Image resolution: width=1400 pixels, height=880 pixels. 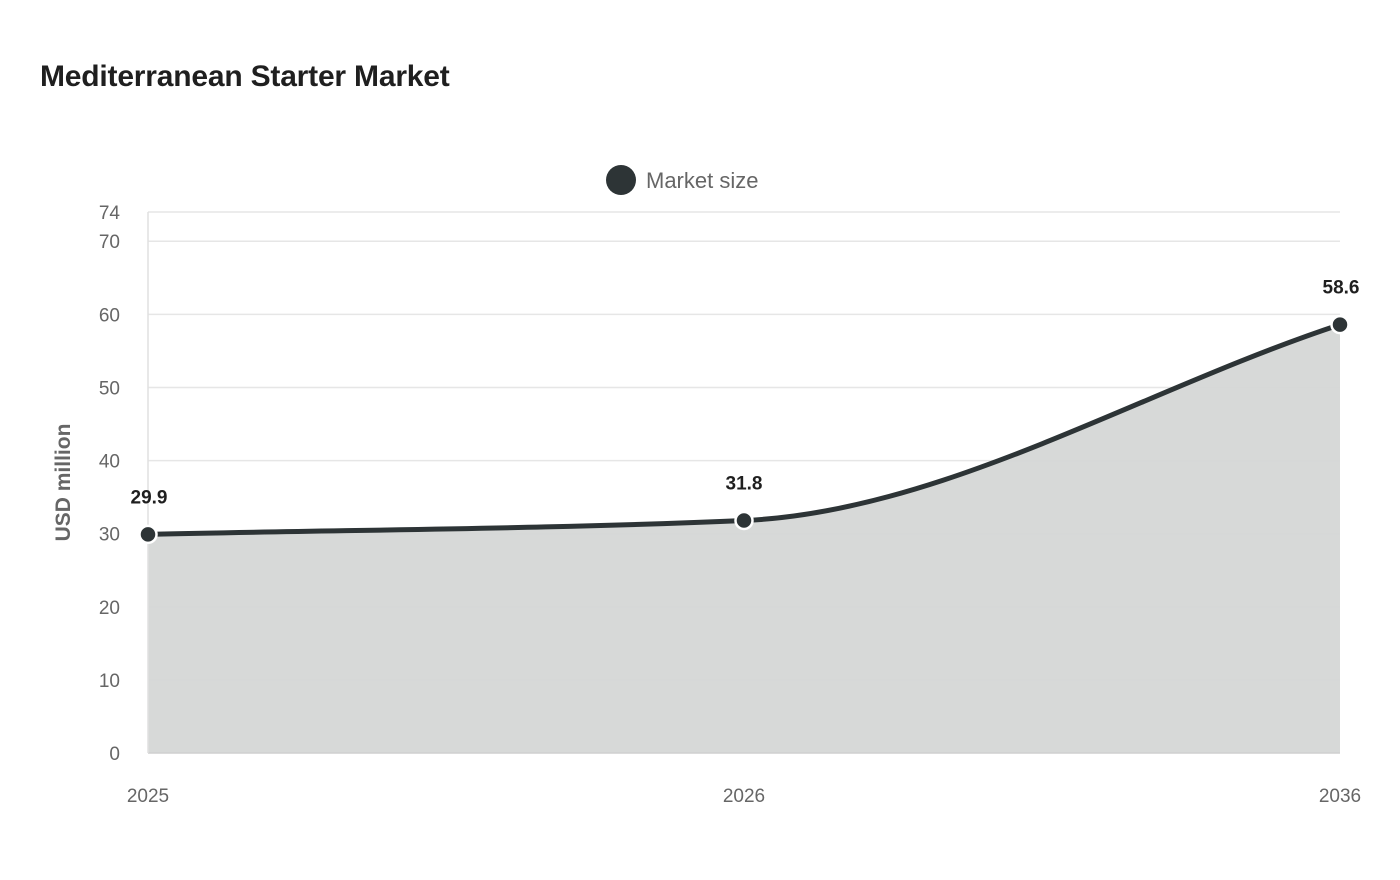 What do you see at coordinates (109, 681) in the screenshot?
I see `y-tick-label-10: 10` at bounding box center [109, 681].